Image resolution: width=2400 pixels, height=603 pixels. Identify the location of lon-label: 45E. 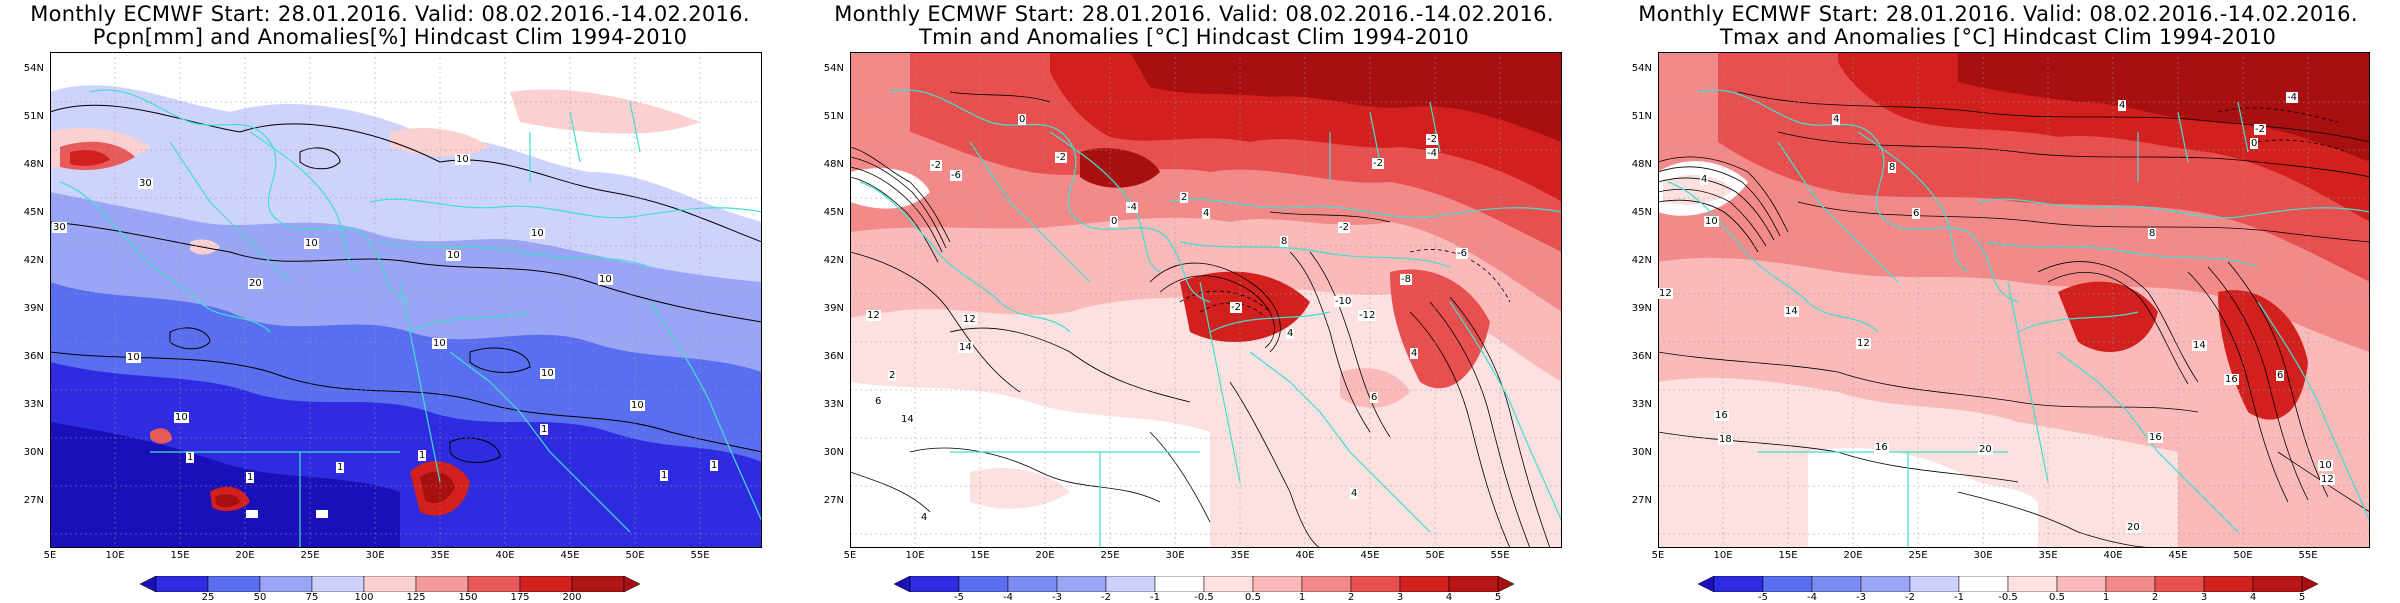
(2178, 555).